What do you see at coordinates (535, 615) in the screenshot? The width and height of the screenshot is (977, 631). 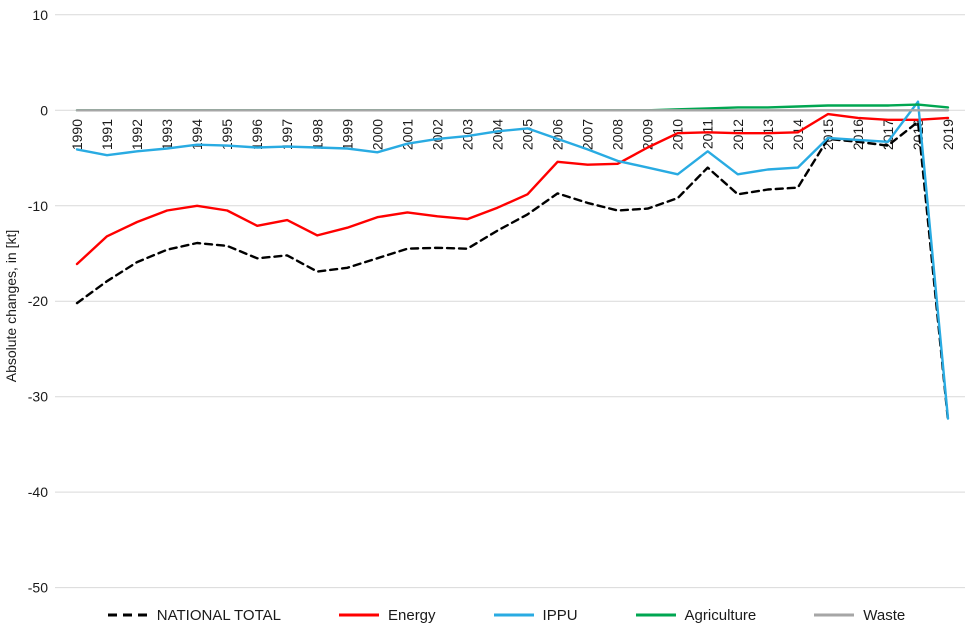 I see `legend-item-ippu: IPPU` at bounding box center [535, 615].